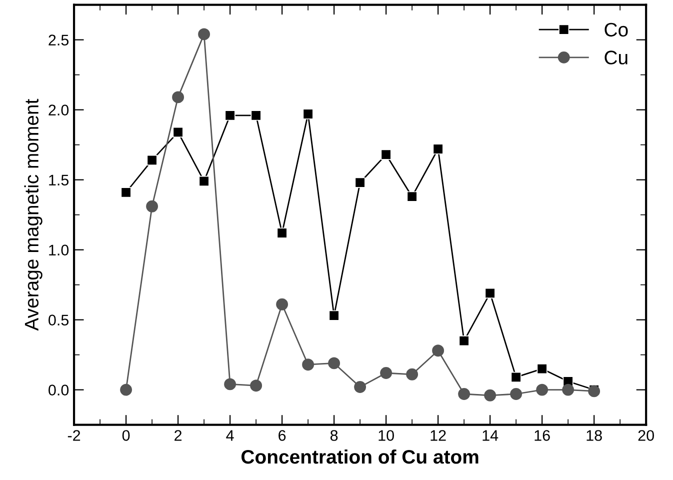 This screenshot has width=673, height=480. What do you see at coordinates (126, 435) in the screenshot?
I see `x-tick-label: 0` at bounding box center [126, 435].